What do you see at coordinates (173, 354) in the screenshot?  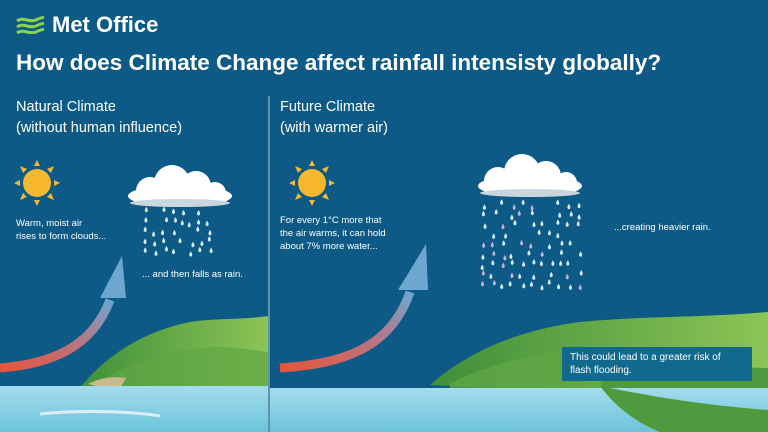 I see `left-land` at bounding box center [173, 354].